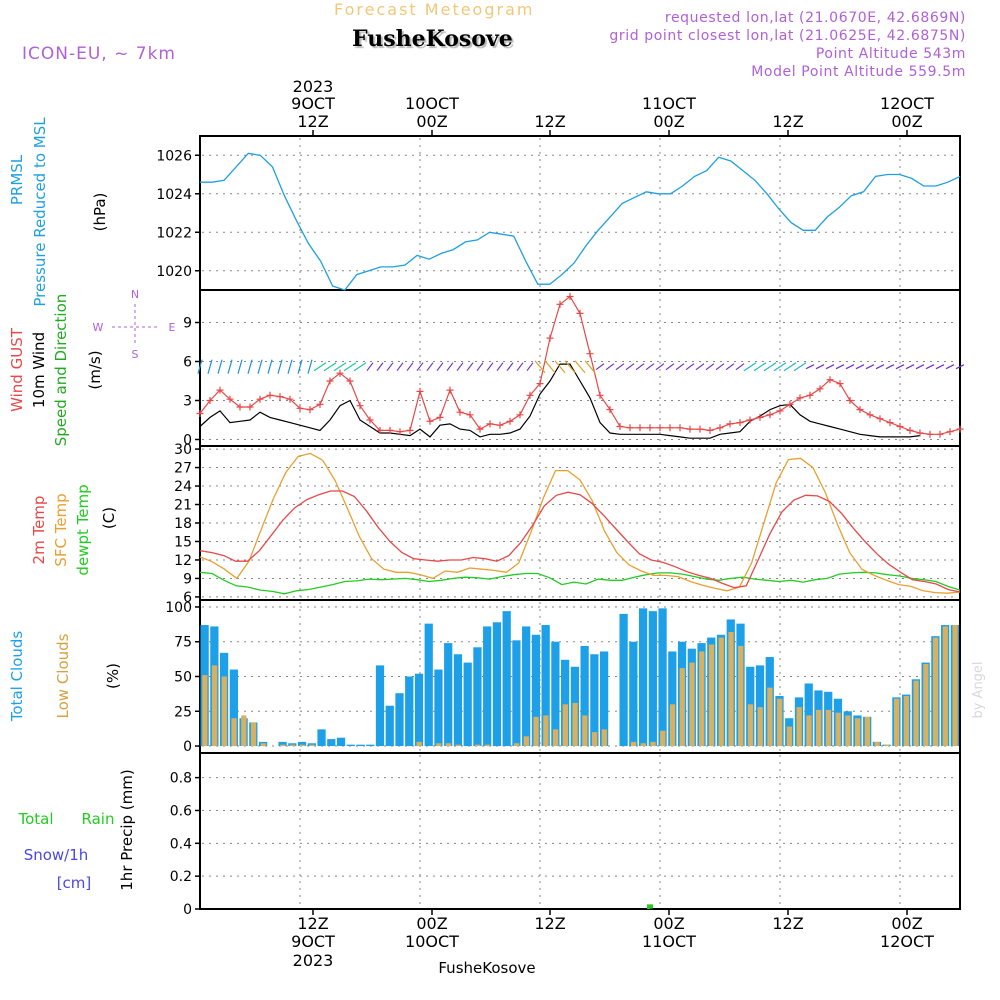  What do you see at coordinates (183, 712) in the screenshot?
I see `clouds-tick-label: 25` at bounding box center [183, 712].